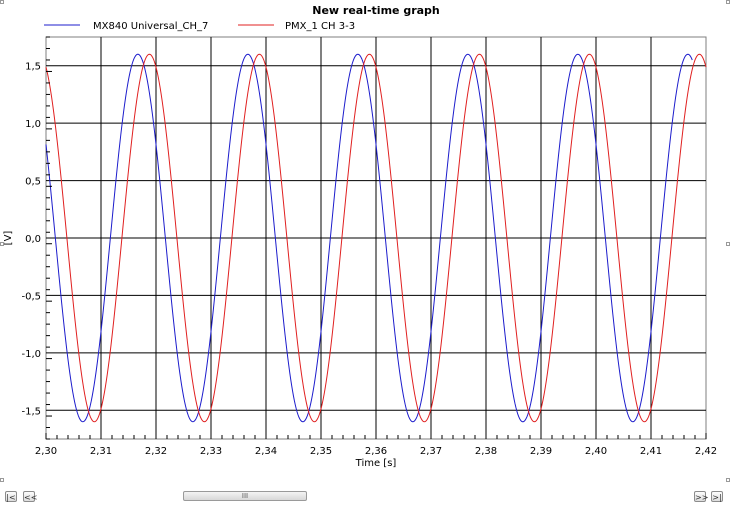  Describe the element at coordinates (11, 496) in the screenshot. I see `scroll-first-button: |<` at that location.